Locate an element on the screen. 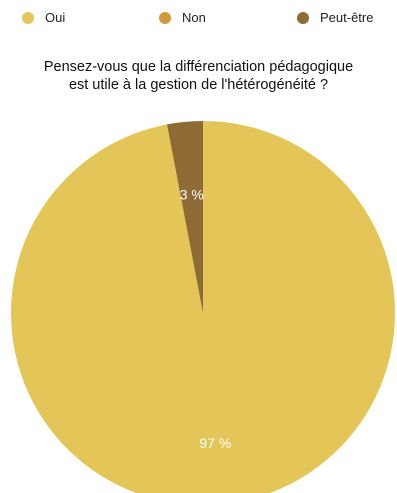  legend-item-oui: Oui is located at coordinates (43, 17).